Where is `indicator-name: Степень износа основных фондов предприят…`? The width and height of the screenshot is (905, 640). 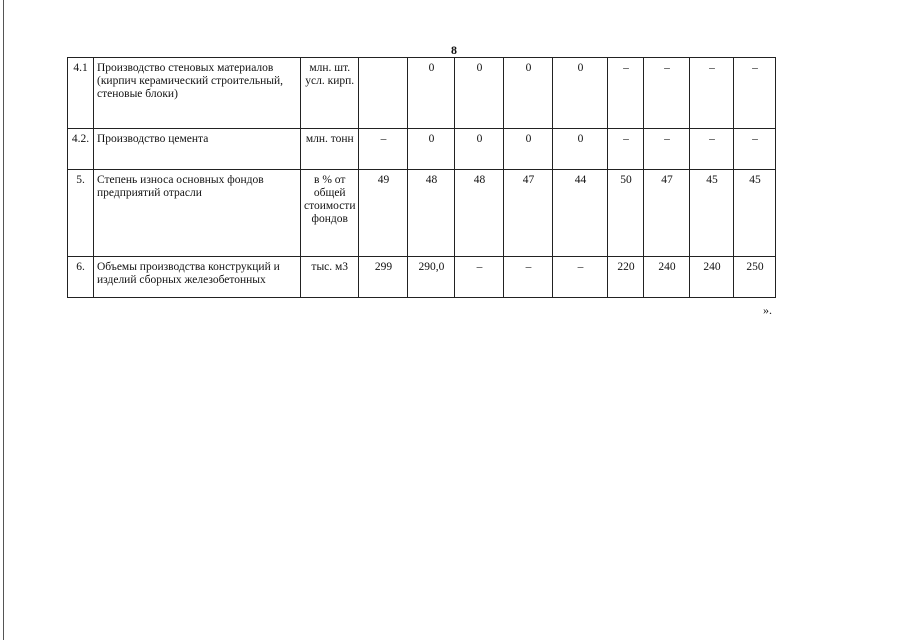
indicator-name: Степень износа основных фондов предприят… is located at coordinates (197, 213).